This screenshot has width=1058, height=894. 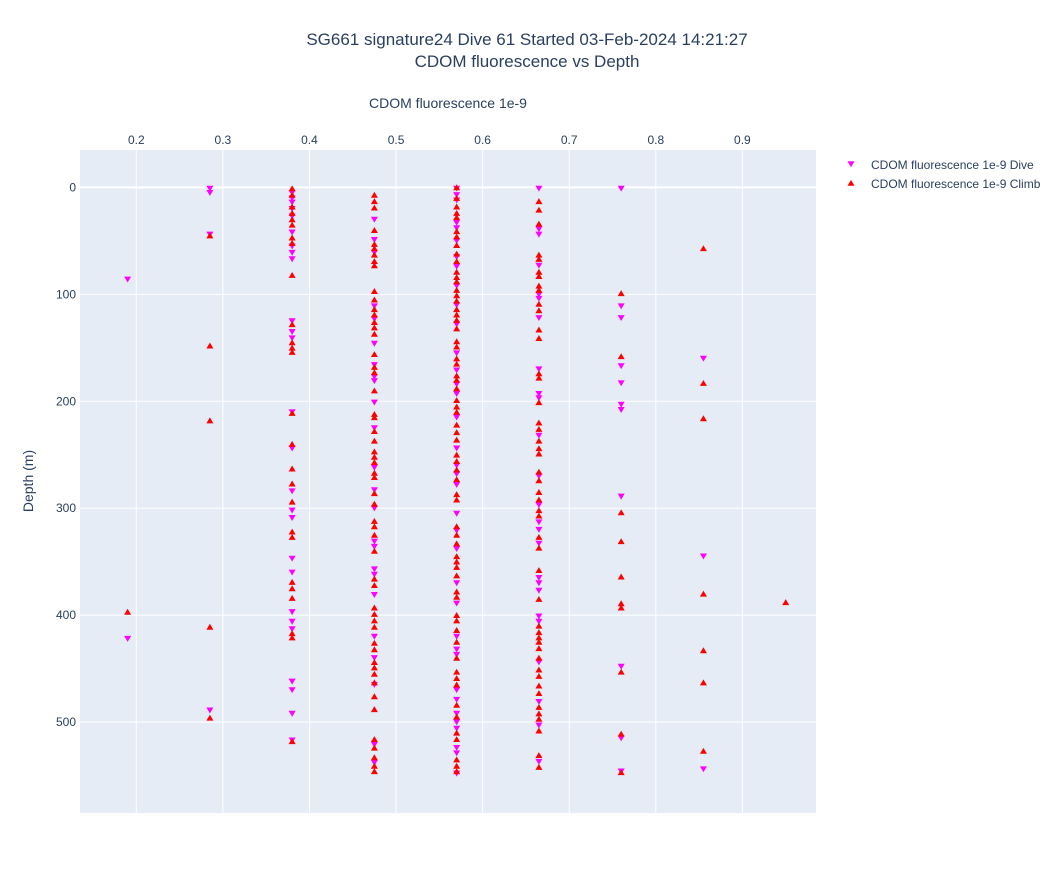 I want to click on y-tick-label: 500, so click(x=66, y=722).